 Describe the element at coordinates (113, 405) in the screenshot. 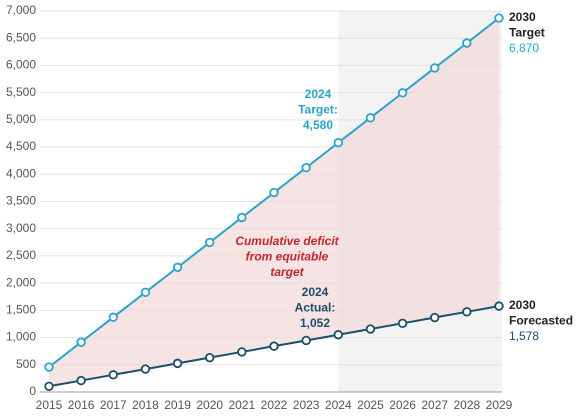

I see `x-tick-label: 2017` at that location.